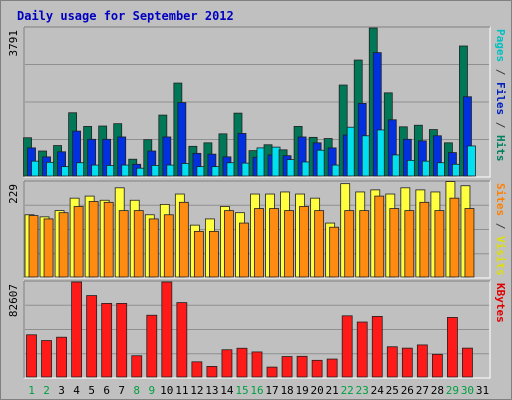  Describe the element at coordinates (392, 390) in the screenshot. I see `day-label-25: 25` at that location.